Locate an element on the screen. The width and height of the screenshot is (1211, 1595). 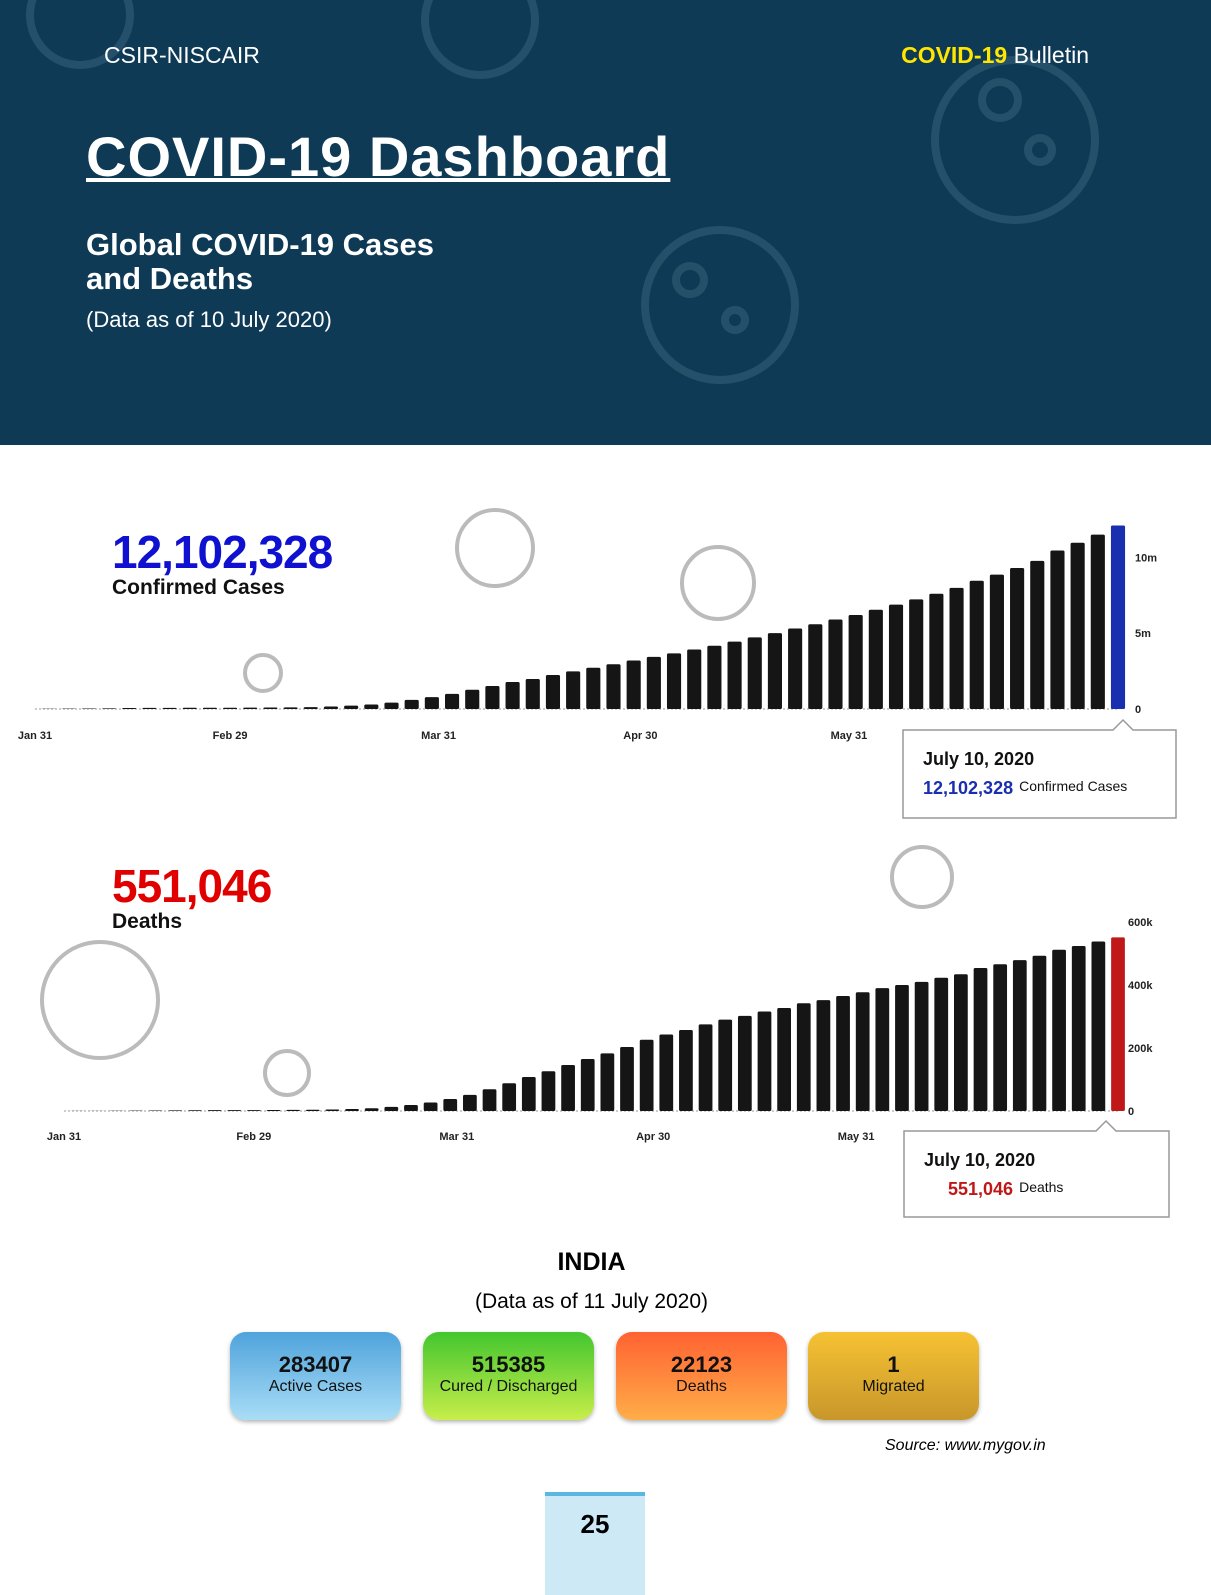
org-name: CSIR-NISCAIR is located at coordinates (182, 55).